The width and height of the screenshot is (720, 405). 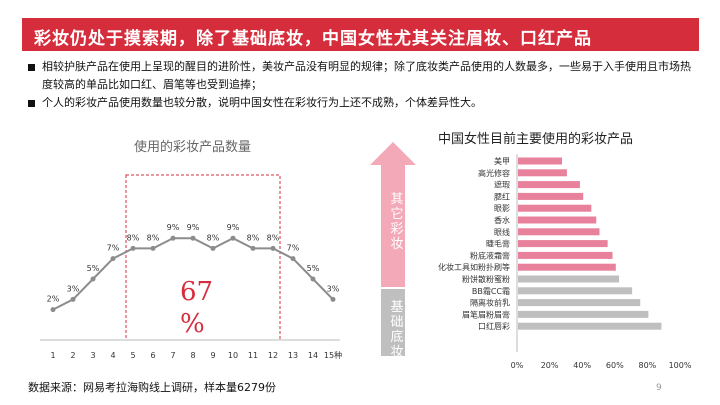 I want to click on bar-category-label: 美甲, so click(x=502, y=161).